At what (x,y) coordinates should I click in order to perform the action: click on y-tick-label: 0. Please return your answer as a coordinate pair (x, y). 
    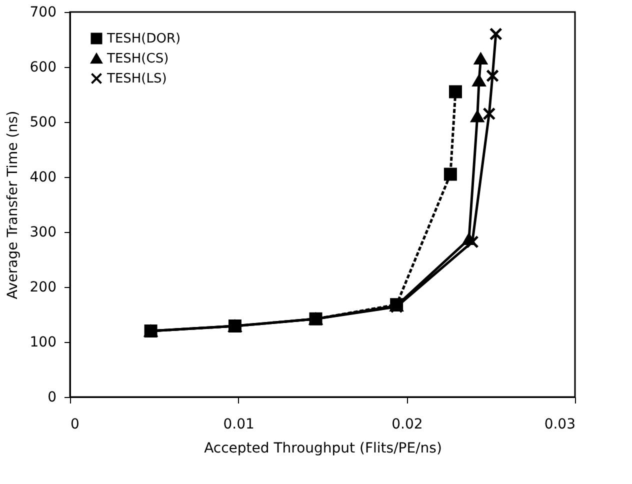
    Looking at the image, I should click on (52, 398).